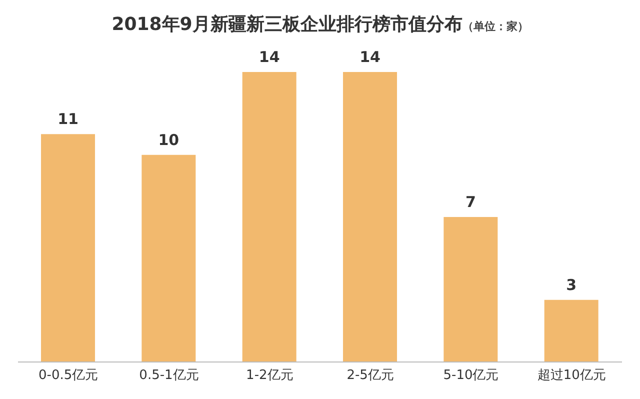 The height and width of the screenshot is (399, 640). I want to click on x-tick-label: 1-2亿元, so click(270, 376).